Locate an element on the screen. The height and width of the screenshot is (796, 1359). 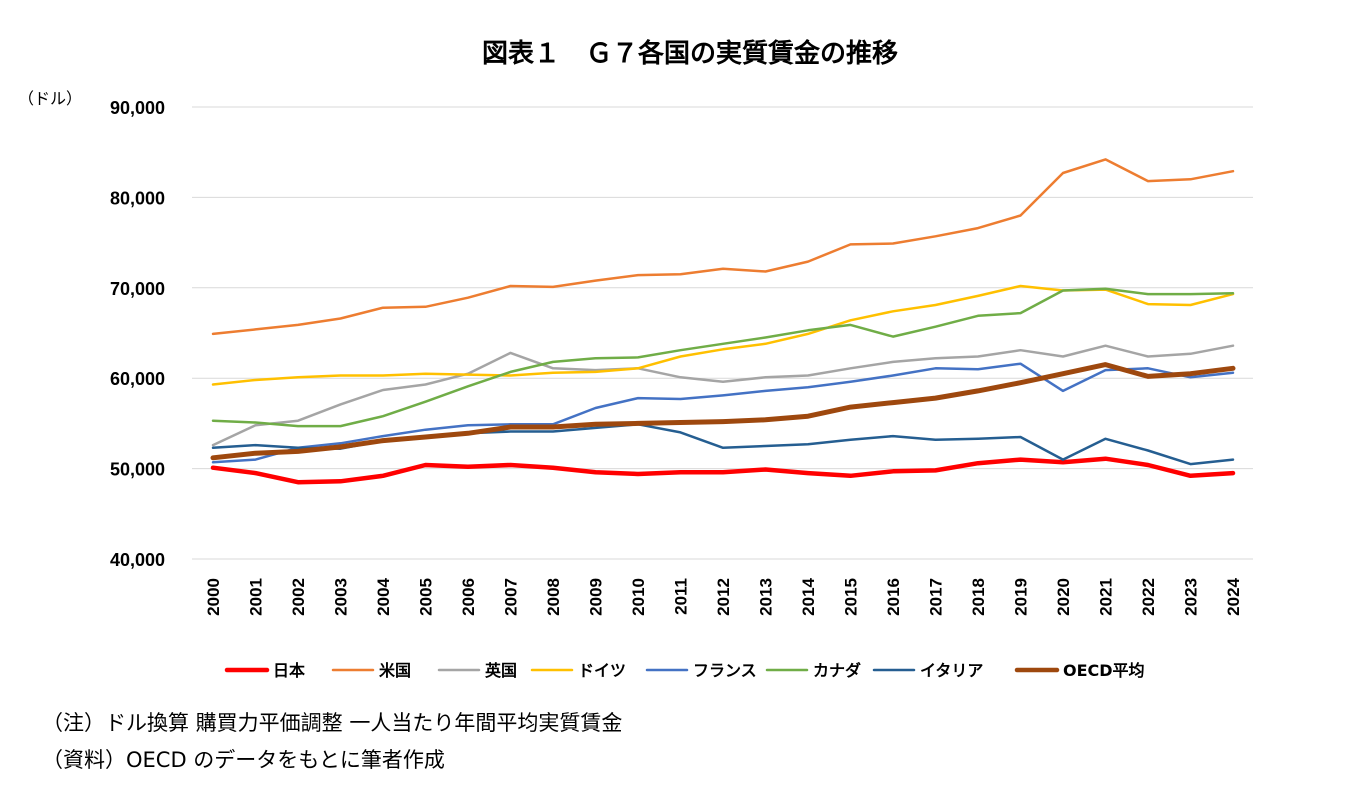
x-tick-label: 2003 is located at coordinates (341, 597).